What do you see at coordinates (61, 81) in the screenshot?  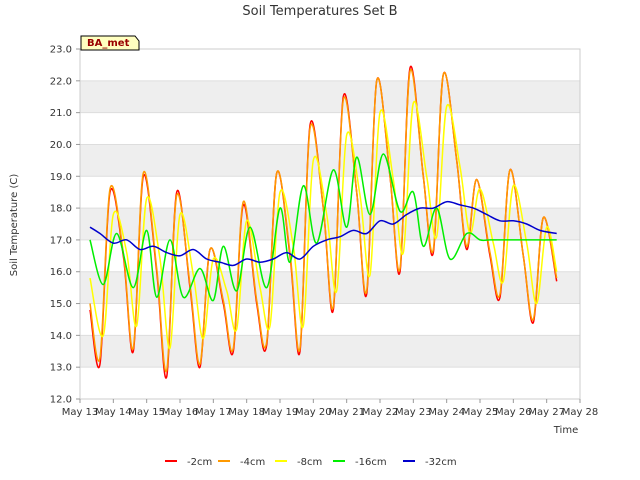 I see `y-tick-label: 22.0` at bounding box center [61, 81].